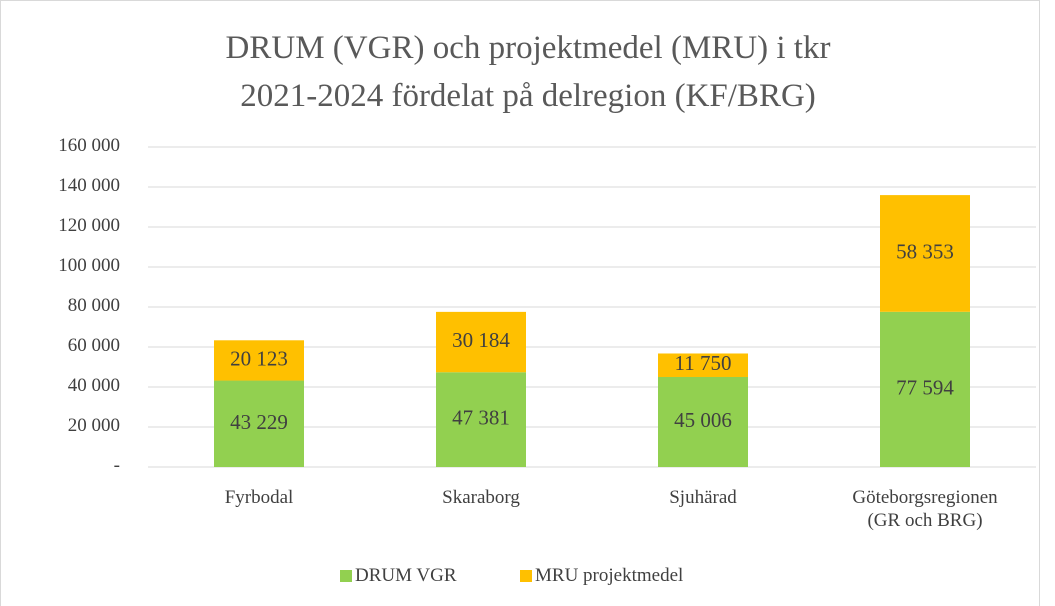  Describe the element at coordinates (94, 385) in the screenshot. I see `y-tick-label: 40 000` at that location.